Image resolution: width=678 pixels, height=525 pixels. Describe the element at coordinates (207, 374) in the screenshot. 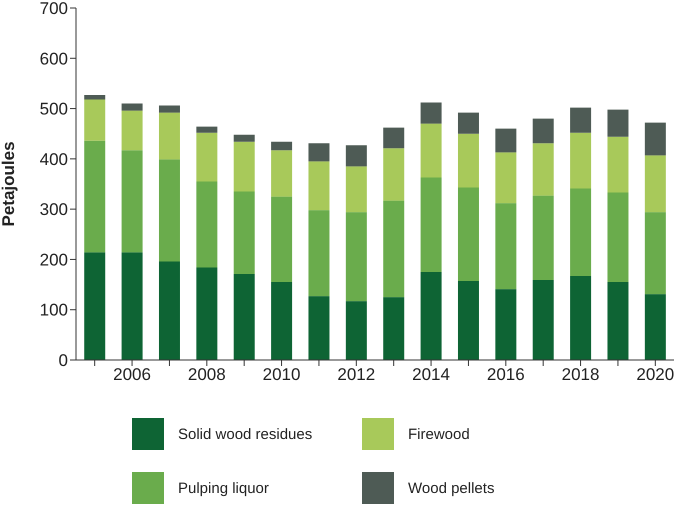

I see `x-tick-label: 2008` at that location.